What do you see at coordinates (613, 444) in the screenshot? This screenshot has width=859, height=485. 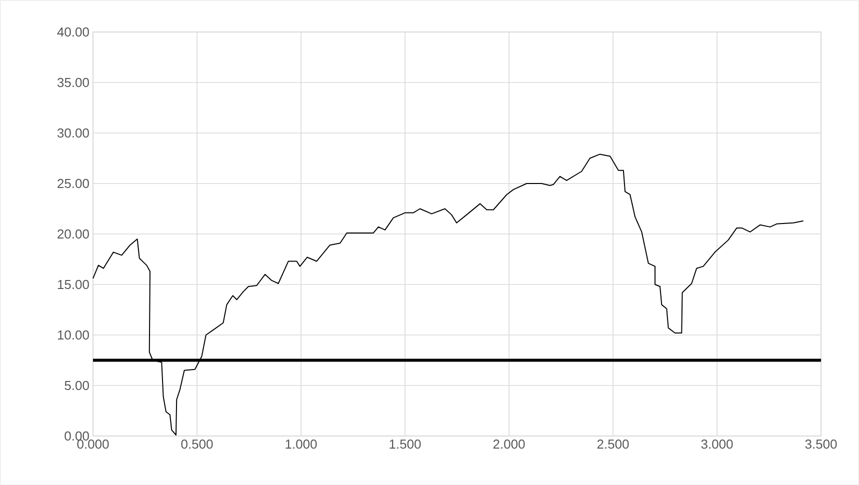 I see `x-tick-label: 2.500` at bounding box center [613, 444].